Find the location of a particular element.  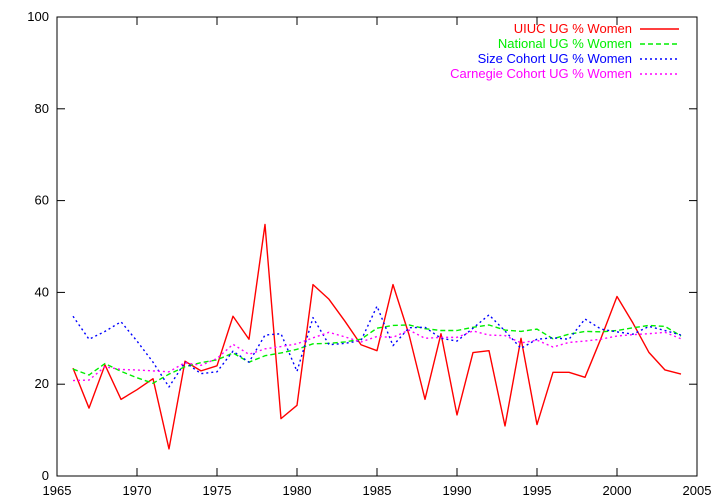

x-tick-label: 1985 is located at coordinates (377, 490).